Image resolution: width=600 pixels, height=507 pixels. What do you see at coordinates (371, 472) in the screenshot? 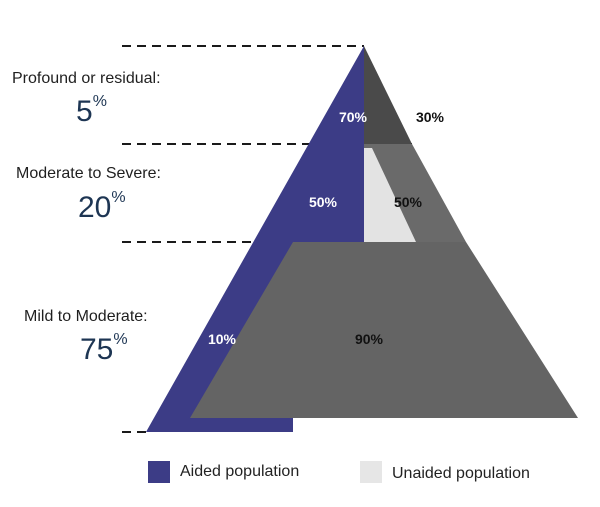
I see `legend-unaided-swatch` at bounding box center [371, 472].